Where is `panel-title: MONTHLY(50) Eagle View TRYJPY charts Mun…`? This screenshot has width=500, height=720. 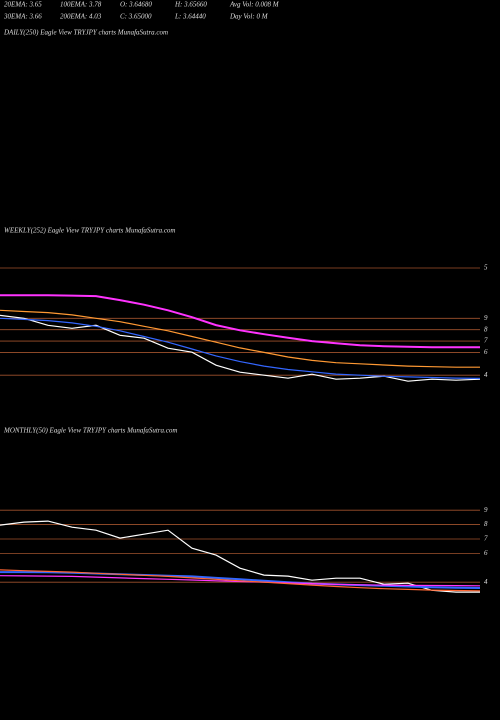
panel-title: MONTHLY(50) Eagle View TRYJPY charts Mun… is located at coordinates (90, 431).